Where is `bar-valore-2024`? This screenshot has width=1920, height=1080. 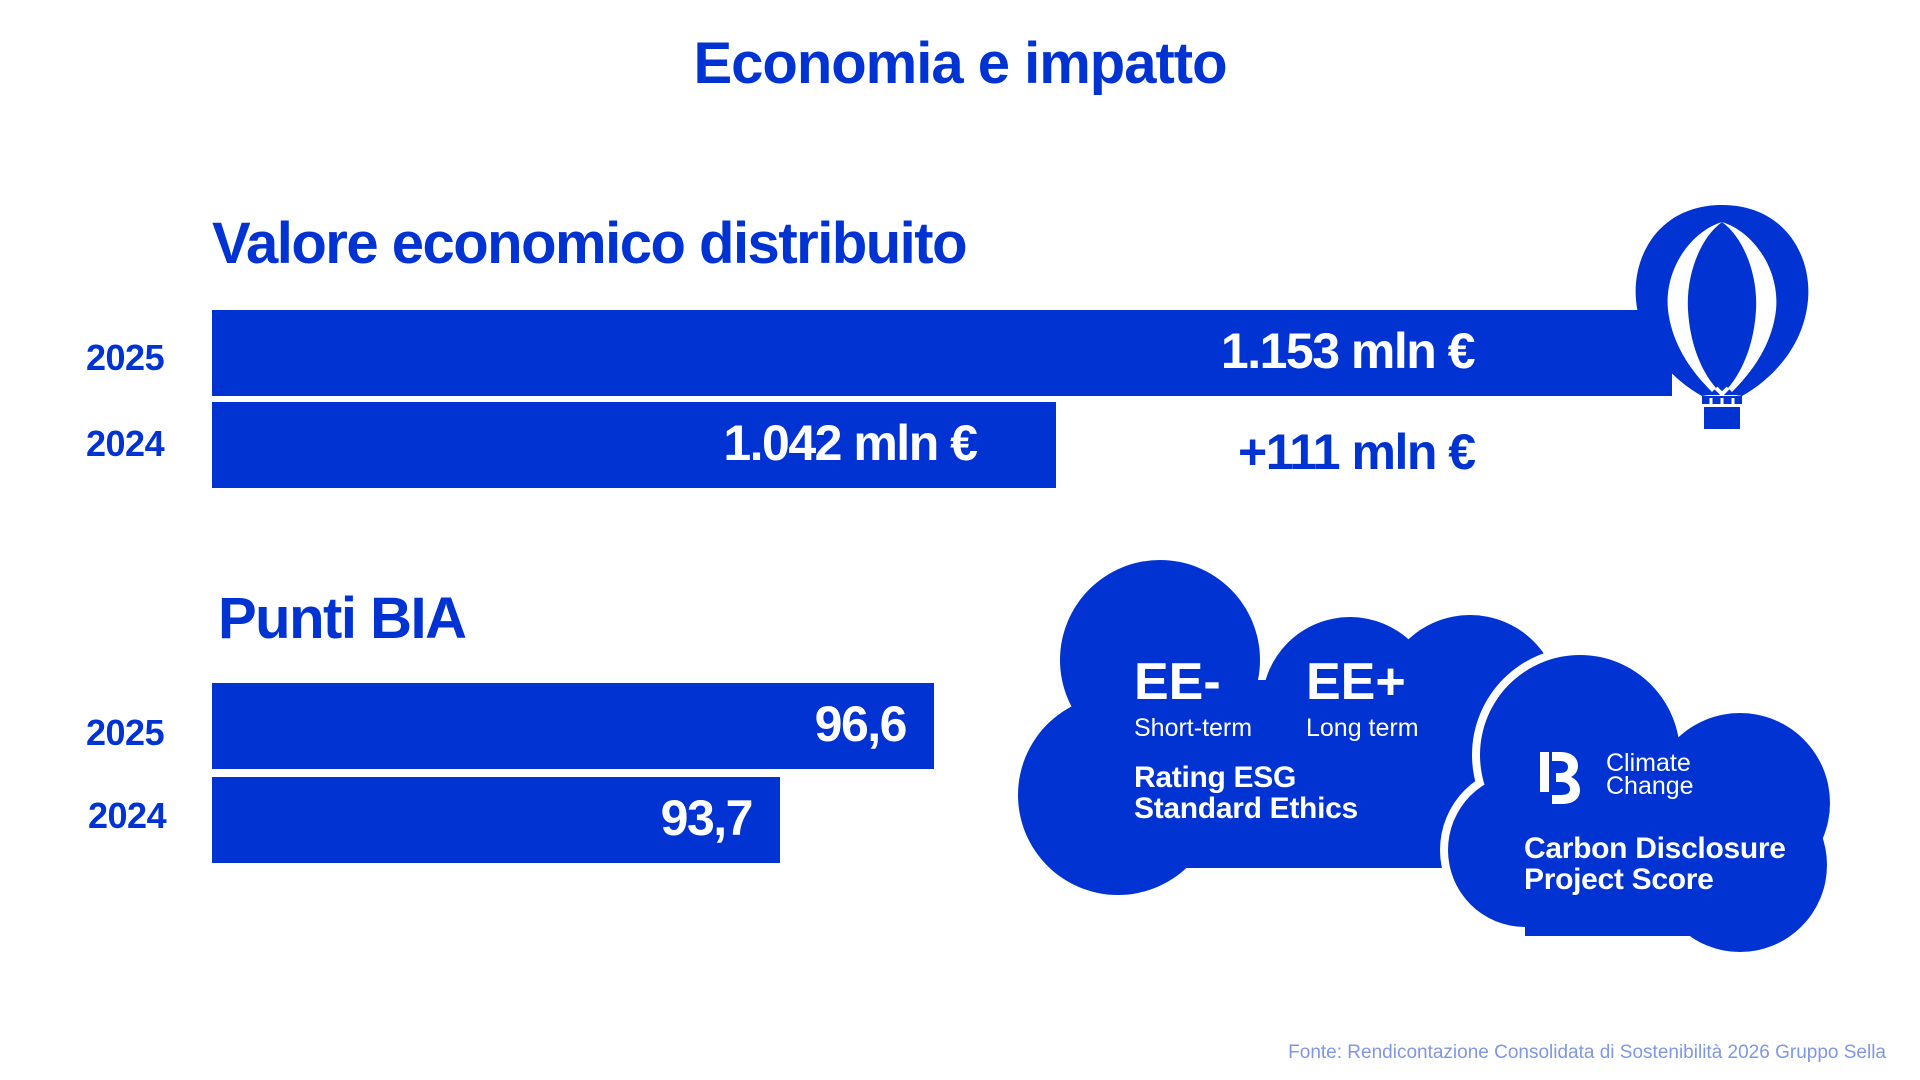 bar-valore-2024 is located at coordinates (634, 445).